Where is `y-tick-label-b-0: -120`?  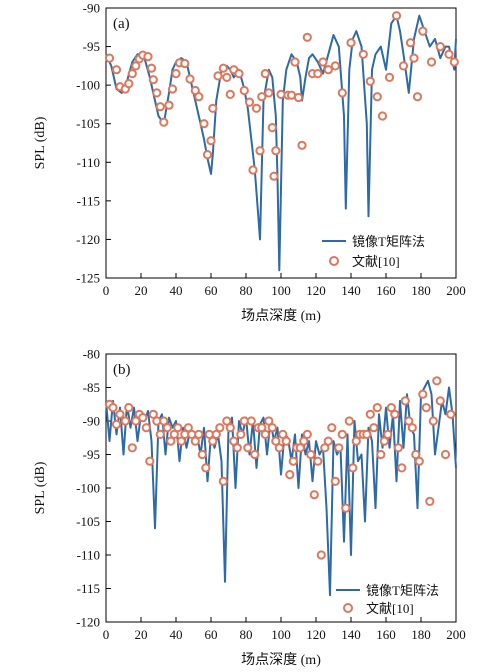
y-tick-label-b-0: -120 is located at coordinates (88, 622).